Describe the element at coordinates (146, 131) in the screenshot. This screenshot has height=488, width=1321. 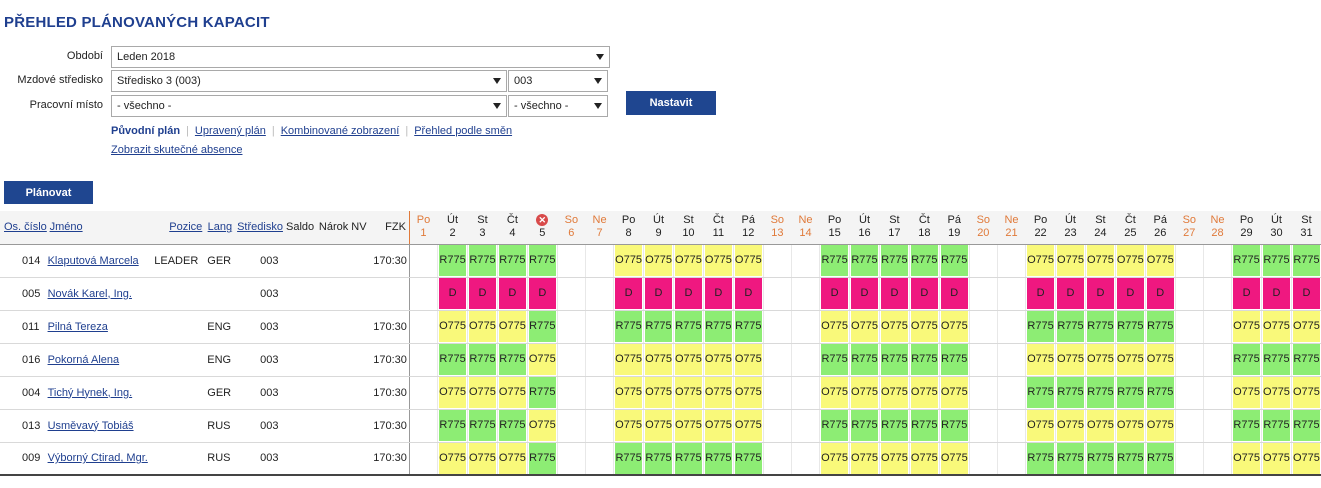
I see `view-original-plan: Původní plán` at that location.